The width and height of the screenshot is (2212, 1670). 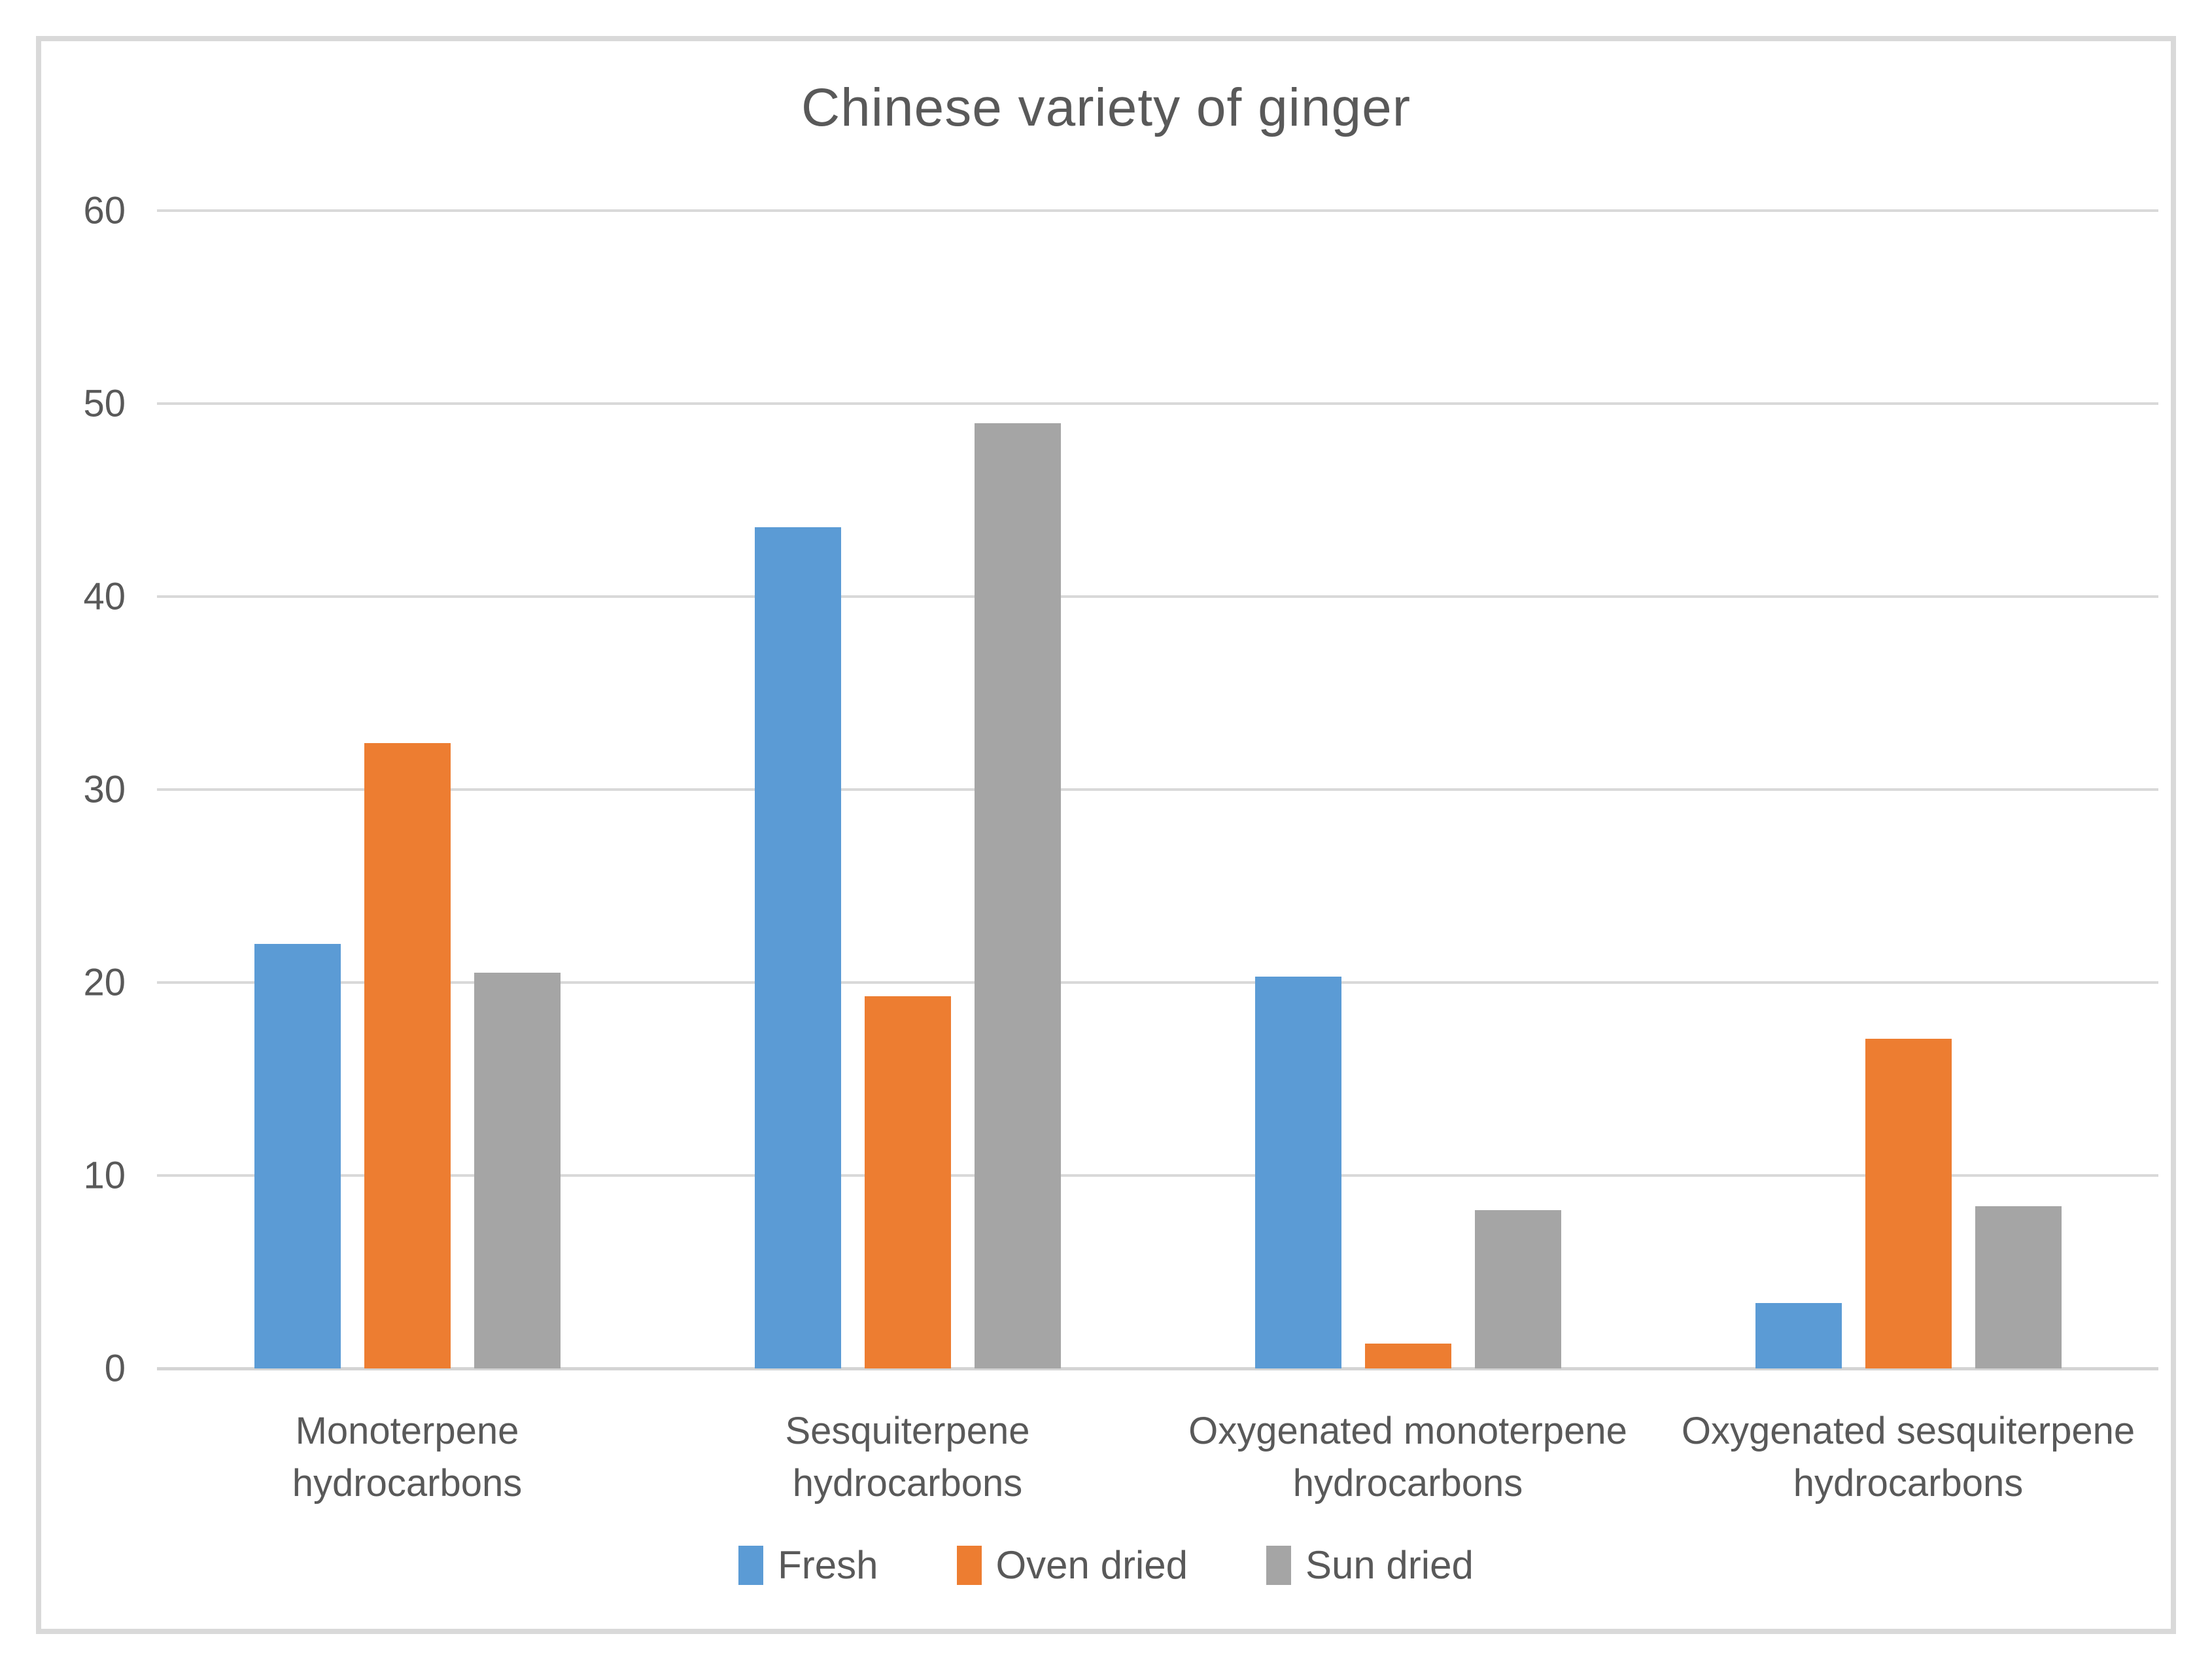 What do you see at coordinates (104, 982) in the screenshot?
I see `y-tick-label-20: 20` at bounding box center [104, 982].